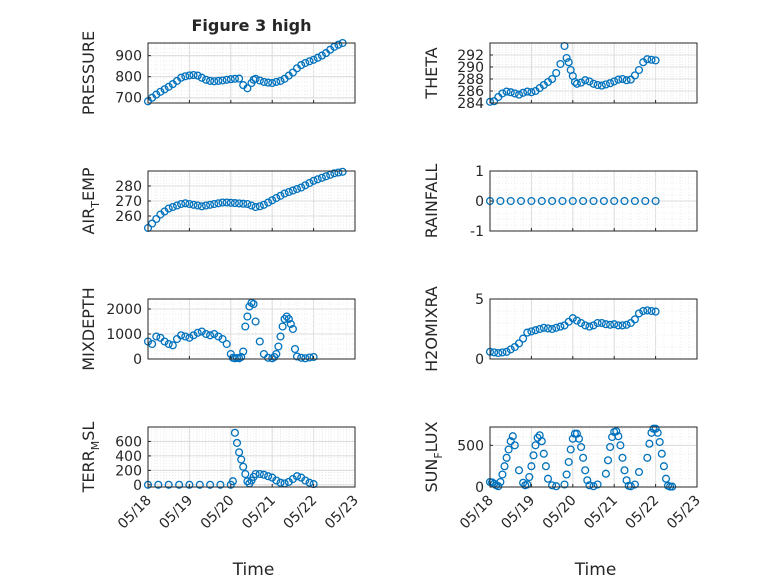 Image resolution: width=778 pixels, height=583 pixels. What do you see at coordinates (593, 73) in the screenshot?
I see `plot-area` at bounding box center [593, 73].